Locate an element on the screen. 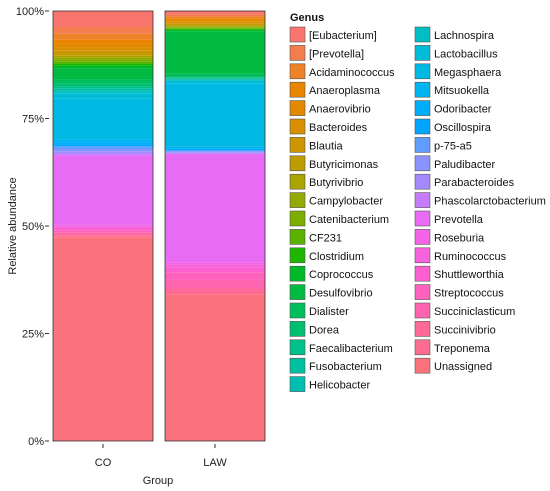 This screenshot has height=491, width=550. legend-label: Ruminococcus is located at coordinates (470, 257).